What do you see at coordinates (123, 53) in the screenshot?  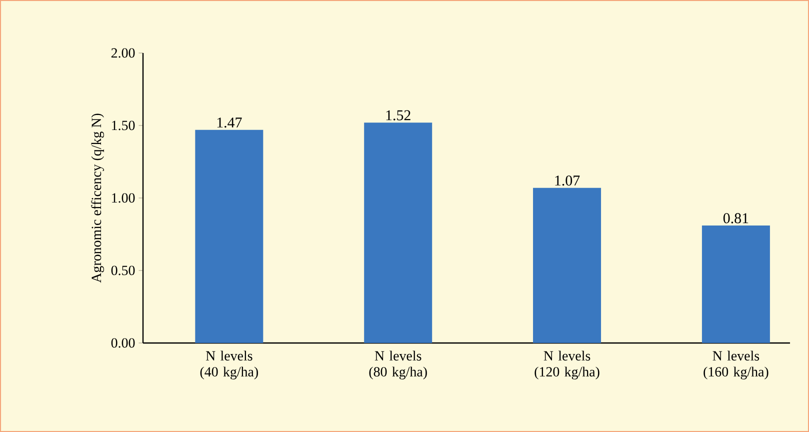 I see `y-tick-label: 2.00` at bounding box center [123, 53].